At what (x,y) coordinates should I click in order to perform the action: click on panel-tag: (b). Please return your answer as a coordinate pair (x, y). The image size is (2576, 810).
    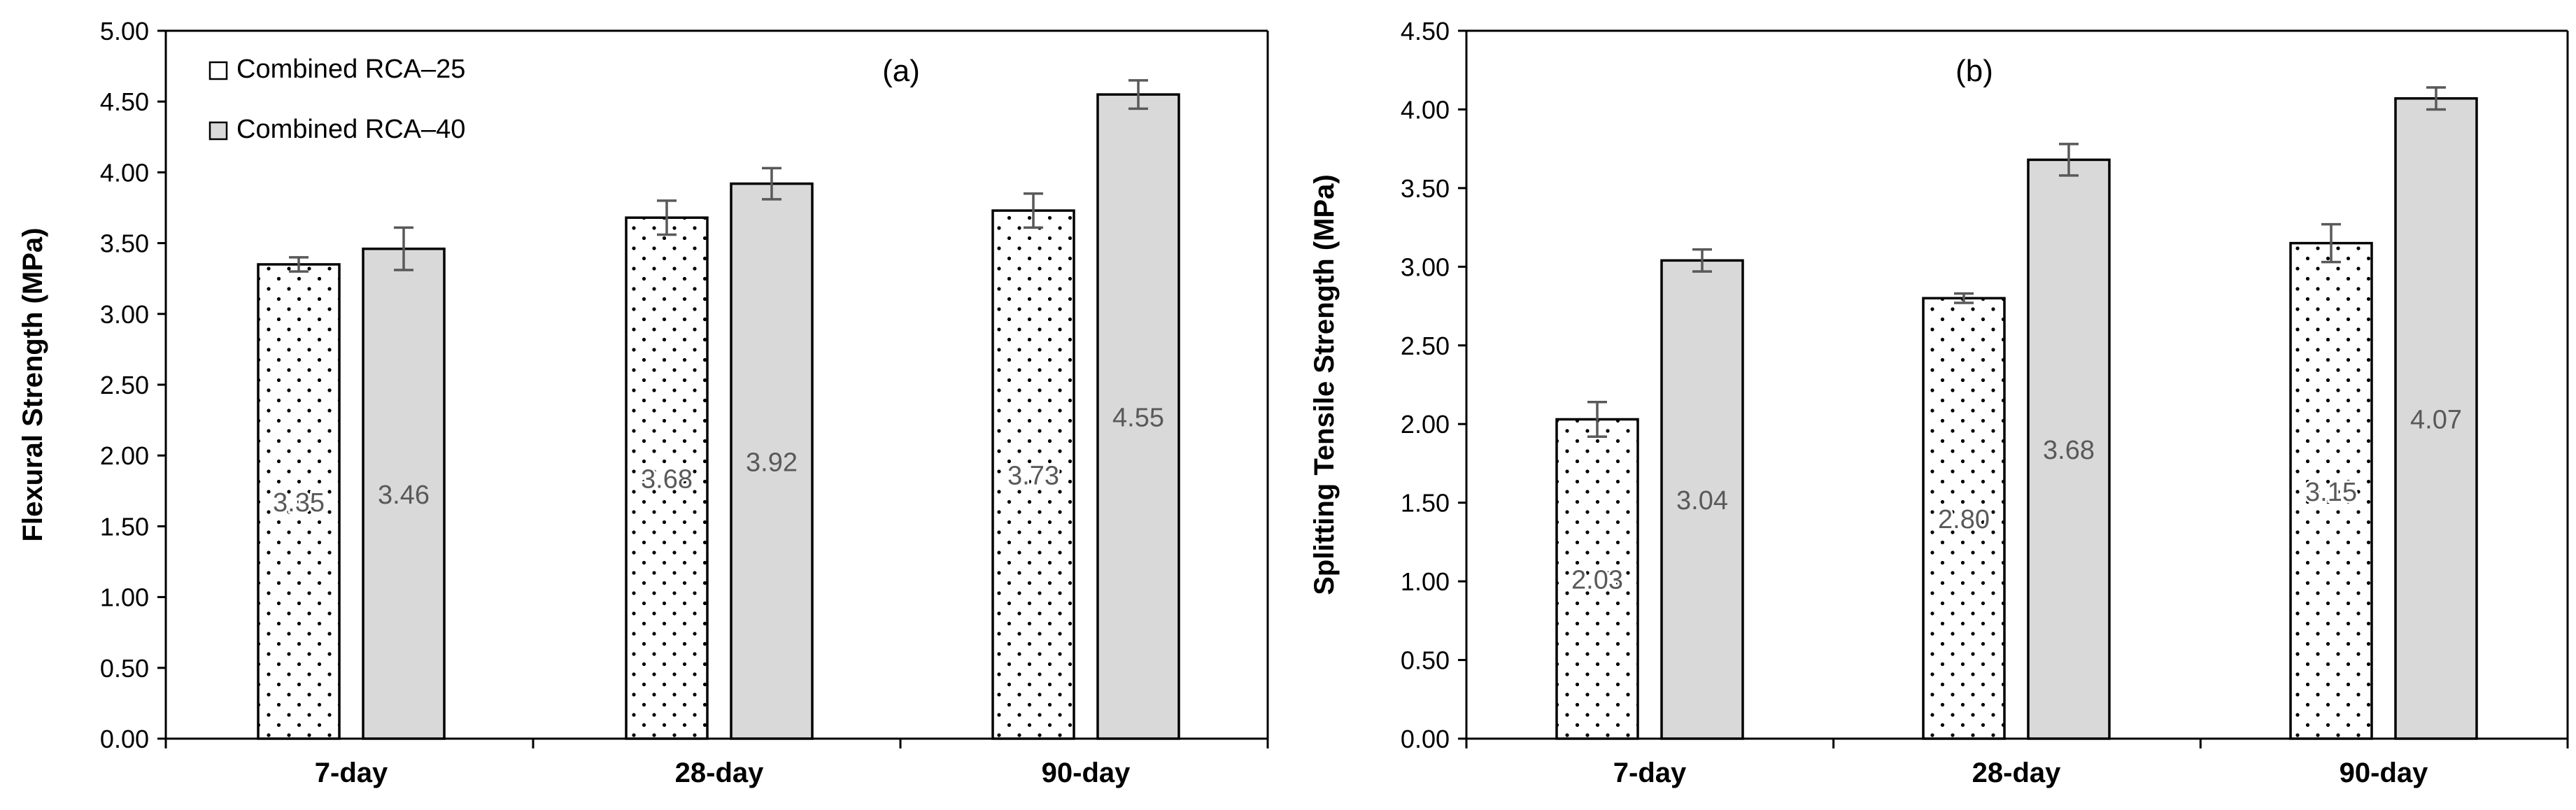
    Looking at the image, I should click on (1974, 71).